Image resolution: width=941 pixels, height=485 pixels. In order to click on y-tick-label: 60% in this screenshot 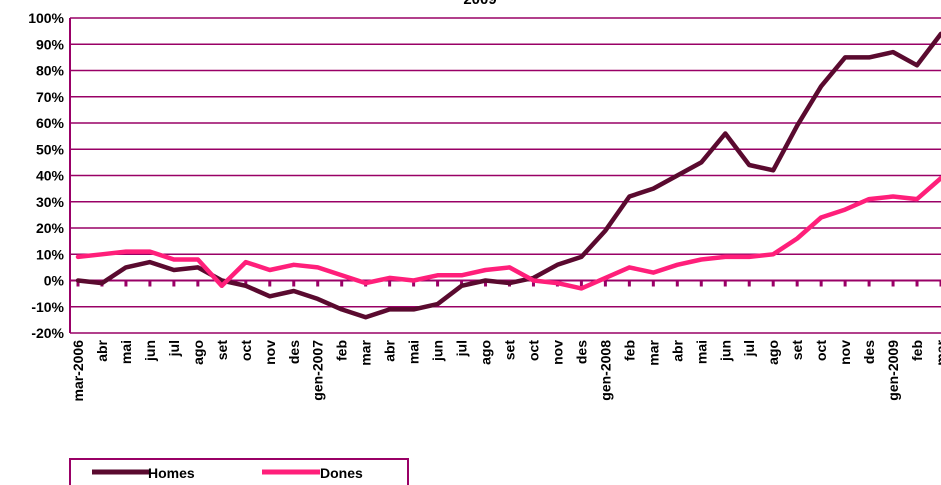, I will do `click(50, 123)`.